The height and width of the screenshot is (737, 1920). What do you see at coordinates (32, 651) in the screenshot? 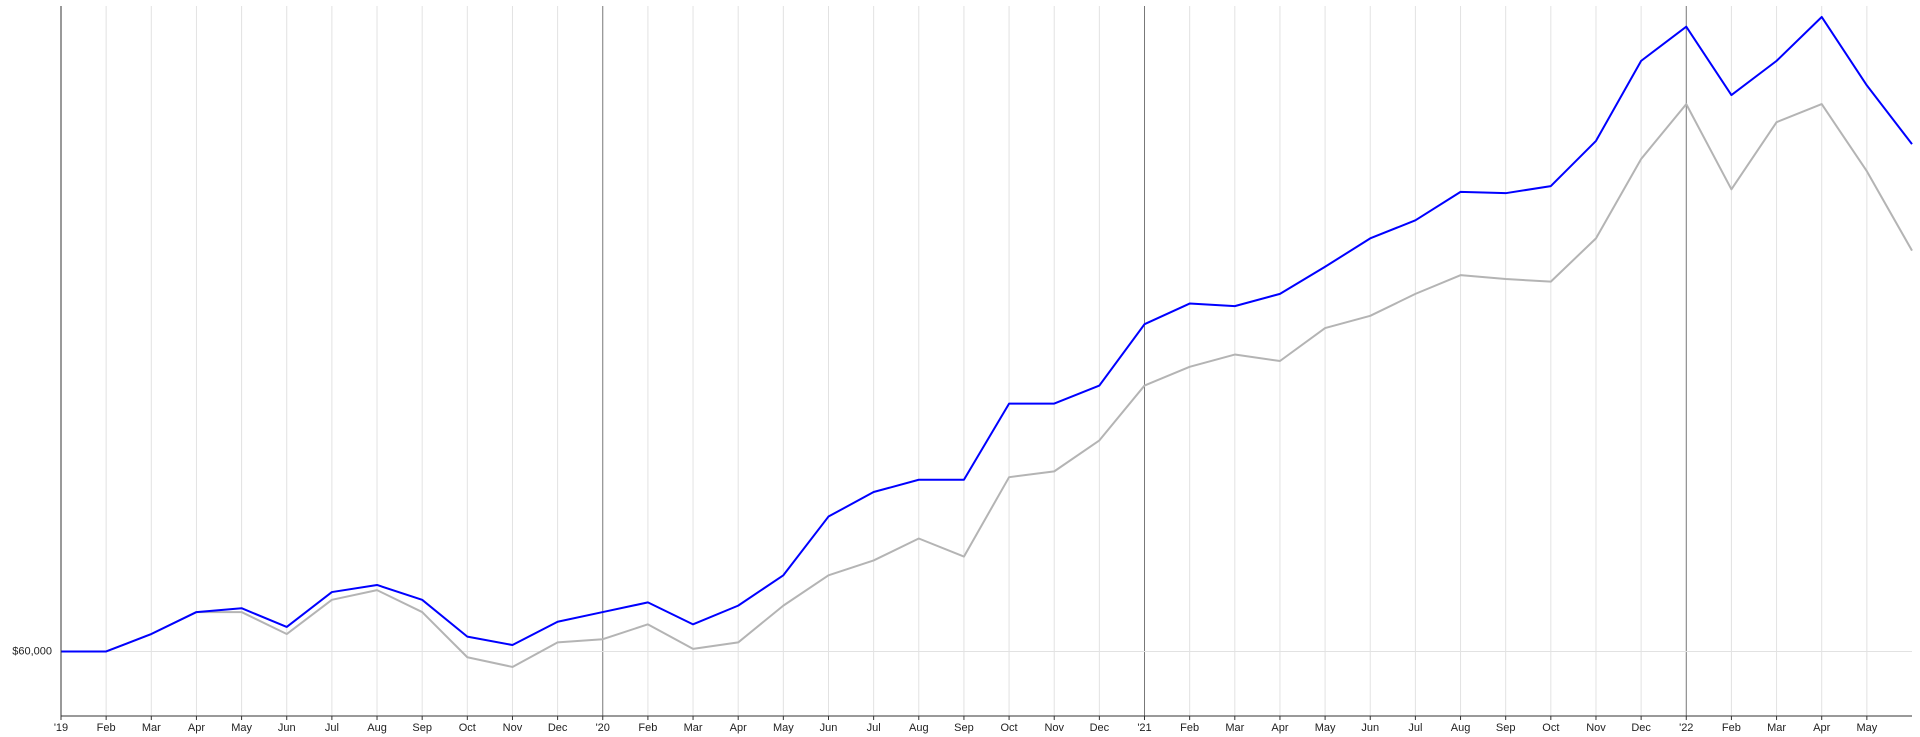
I see `y-tick-label: $60,000` at bounding box center [32, 651].